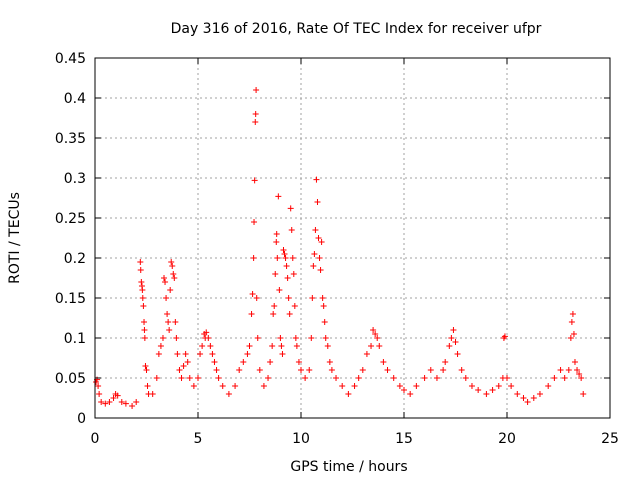 This screenshot has width=640, height=480. Describe the element at coordinates (301, 439) in the screenshot. I see `x-tick-label: 10` at that location.